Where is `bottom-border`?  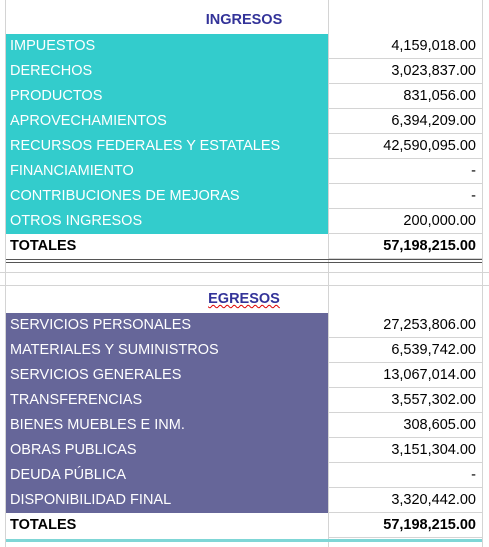 bottom-border is located at coordinates (244, 540).